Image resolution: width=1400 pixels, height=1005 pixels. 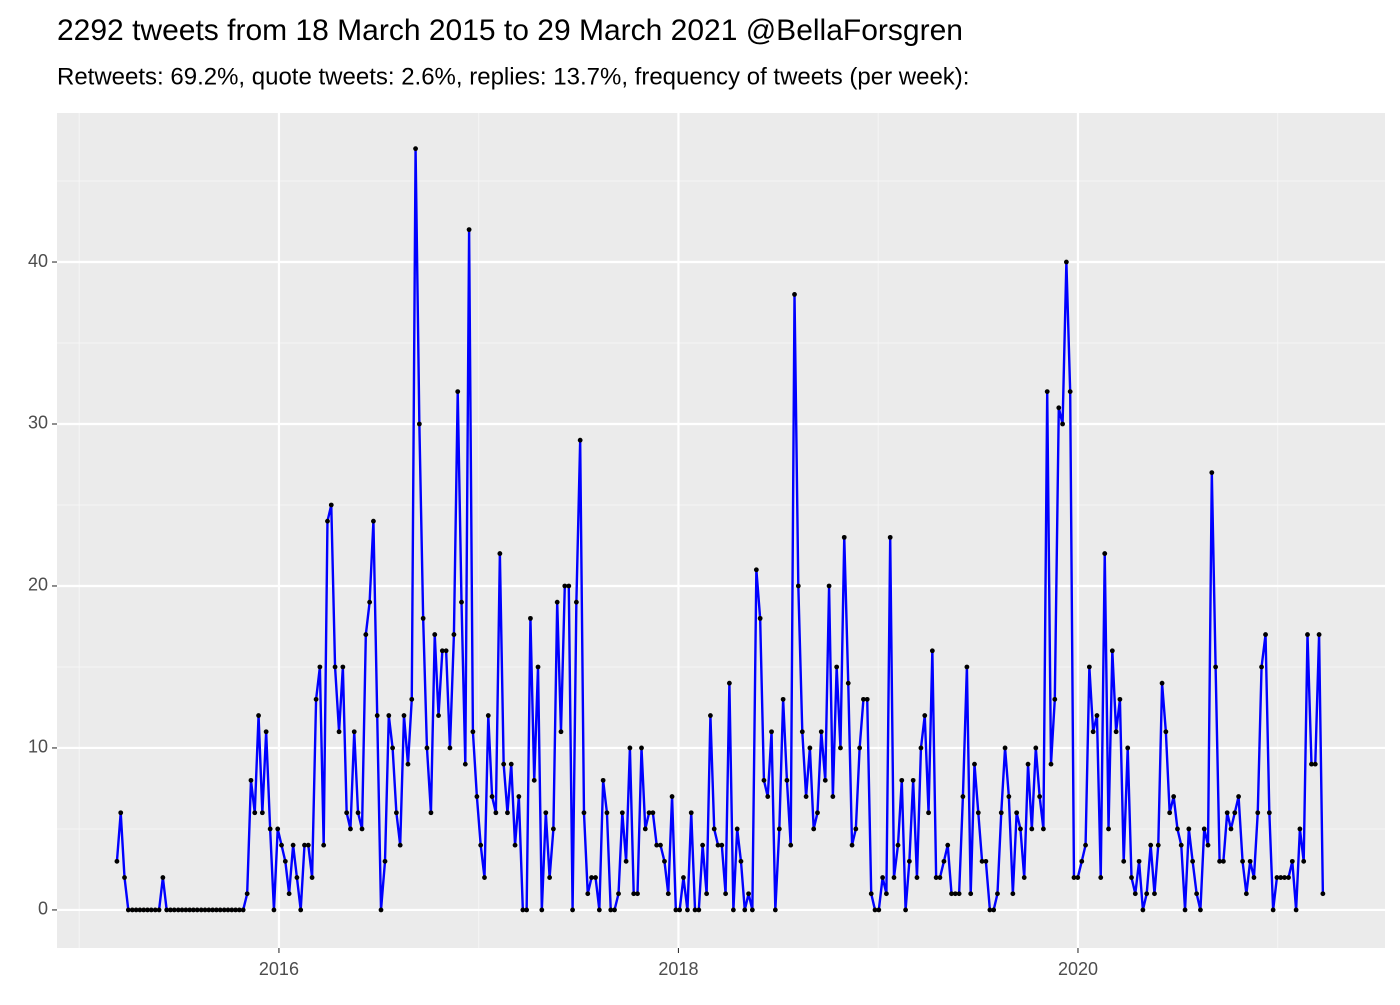 I want to click on y-tick-label: 0, so click(x=43, y=909).